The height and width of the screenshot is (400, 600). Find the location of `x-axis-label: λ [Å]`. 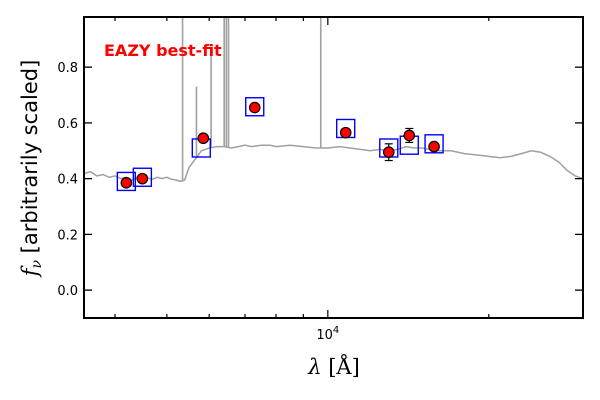

x-axis-label: λ [Å] is located at coordinates (333, 366).